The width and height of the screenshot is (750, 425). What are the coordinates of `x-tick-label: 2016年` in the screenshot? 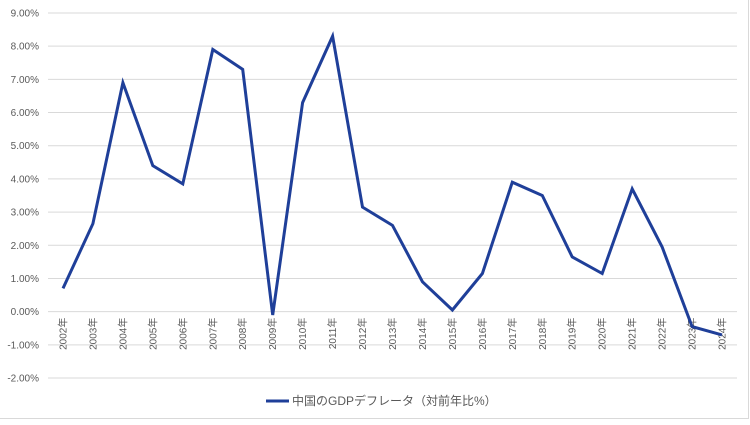 It's located at (482, 334).